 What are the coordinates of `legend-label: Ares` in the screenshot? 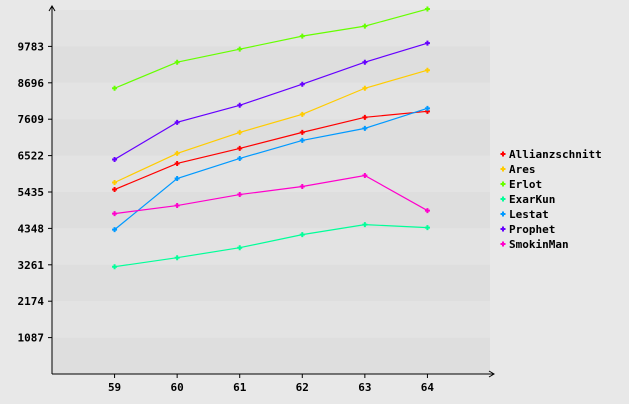 It's located at (522, 169).